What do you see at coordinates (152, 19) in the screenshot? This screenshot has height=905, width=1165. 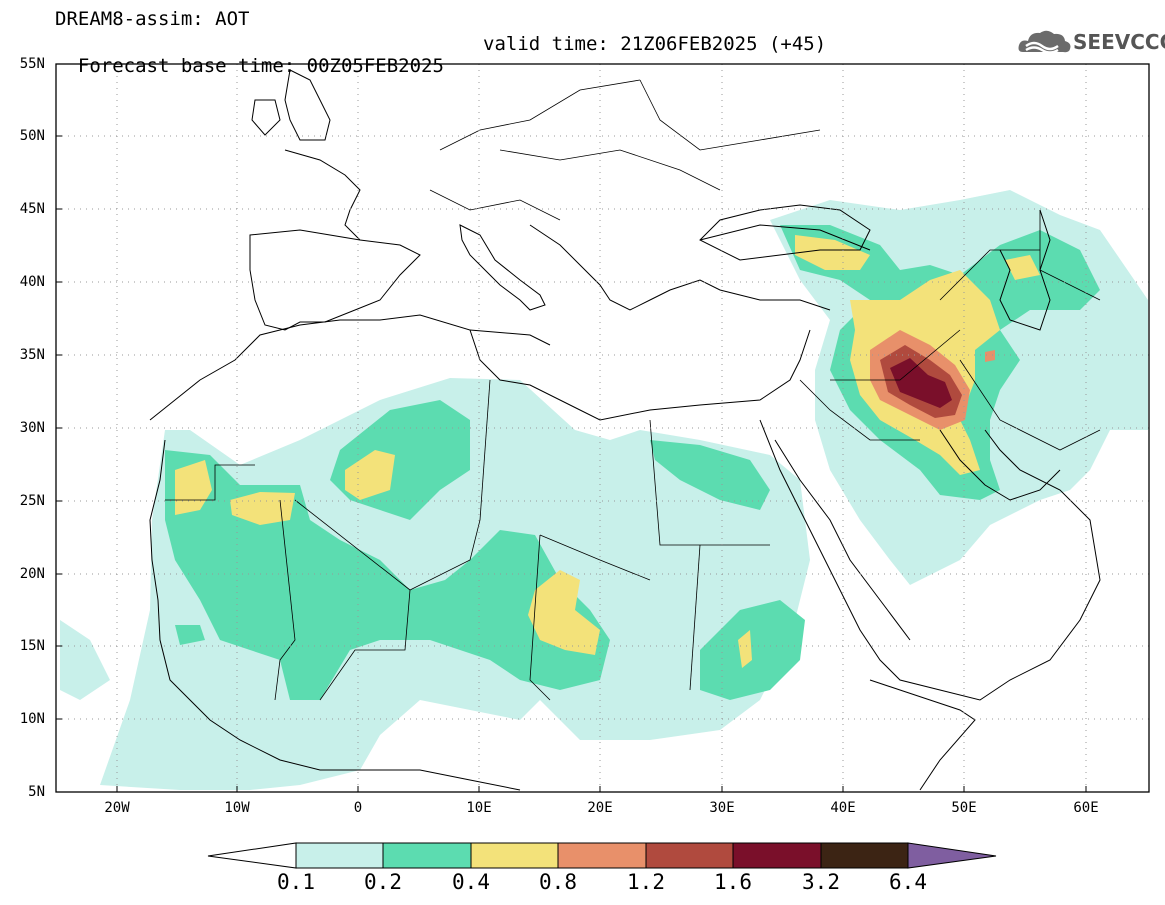 I see `product-title: DREAM8-assim: AOT` at bounding box center [152, 19].